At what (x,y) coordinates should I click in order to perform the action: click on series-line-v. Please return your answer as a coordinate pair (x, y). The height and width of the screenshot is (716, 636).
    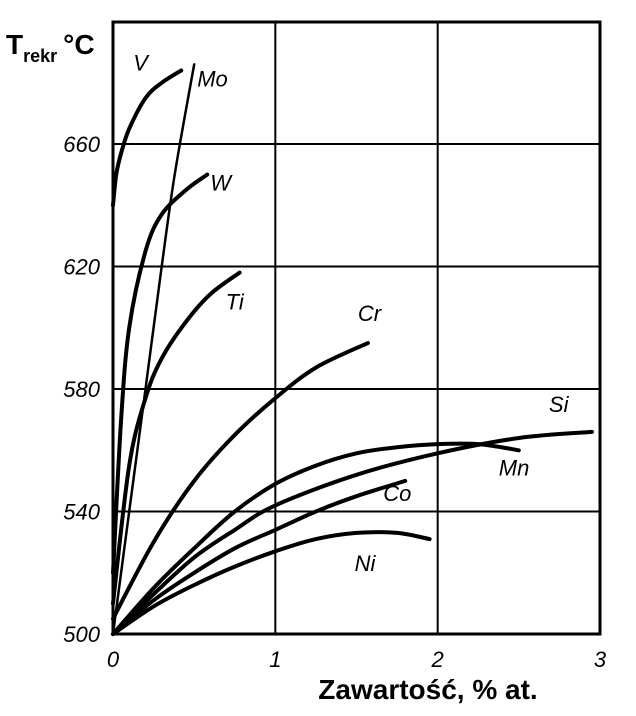
    Looking at the image, I should click on (147, 138).